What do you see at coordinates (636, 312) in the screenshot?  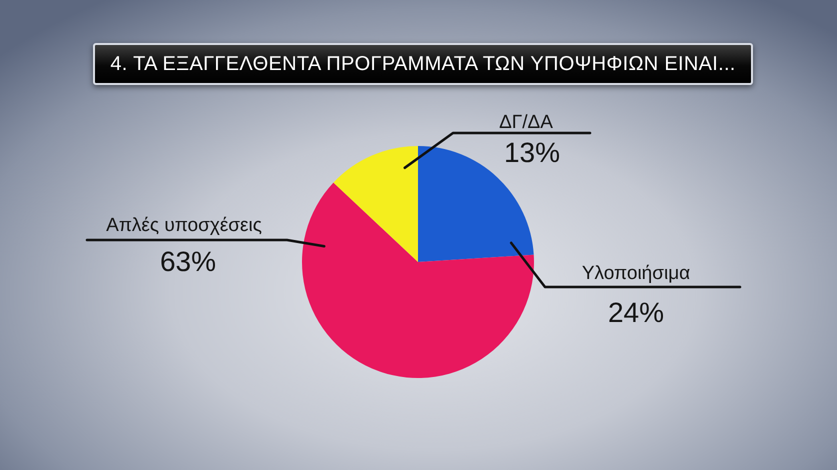 I see `data-label: 24%` at bounding box center [636, 312].